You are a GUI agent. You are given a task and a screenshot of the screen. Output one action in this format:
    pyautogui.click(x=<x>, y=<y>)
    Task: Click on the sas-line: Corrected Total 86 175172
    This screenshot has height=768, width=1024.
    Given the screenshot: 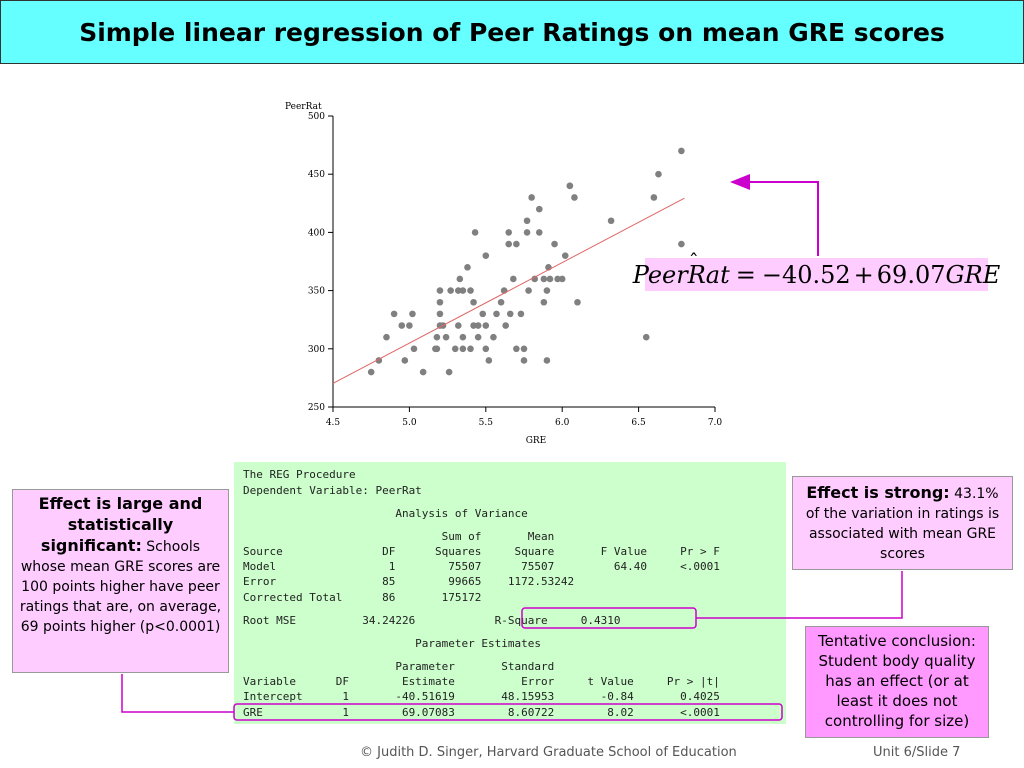 What is the action you would take?
    pyautogui.click(x=362, y=597)
    